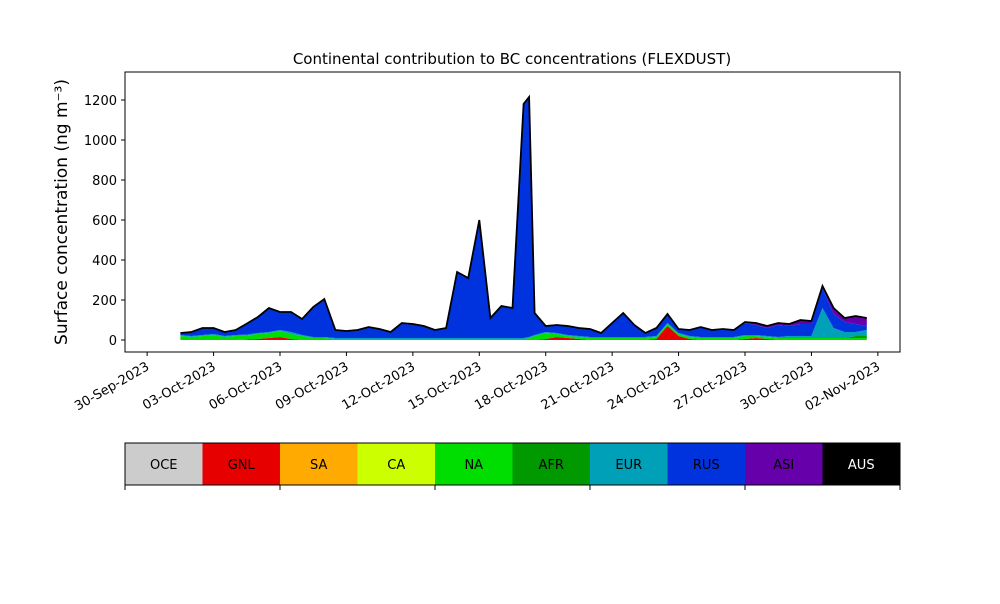 This screenshot has height=604, width=1000. Describe the element at coordinates (445, 386) in the screenshot. I see `x-tick-label: 15-Oct-2023` at that location.